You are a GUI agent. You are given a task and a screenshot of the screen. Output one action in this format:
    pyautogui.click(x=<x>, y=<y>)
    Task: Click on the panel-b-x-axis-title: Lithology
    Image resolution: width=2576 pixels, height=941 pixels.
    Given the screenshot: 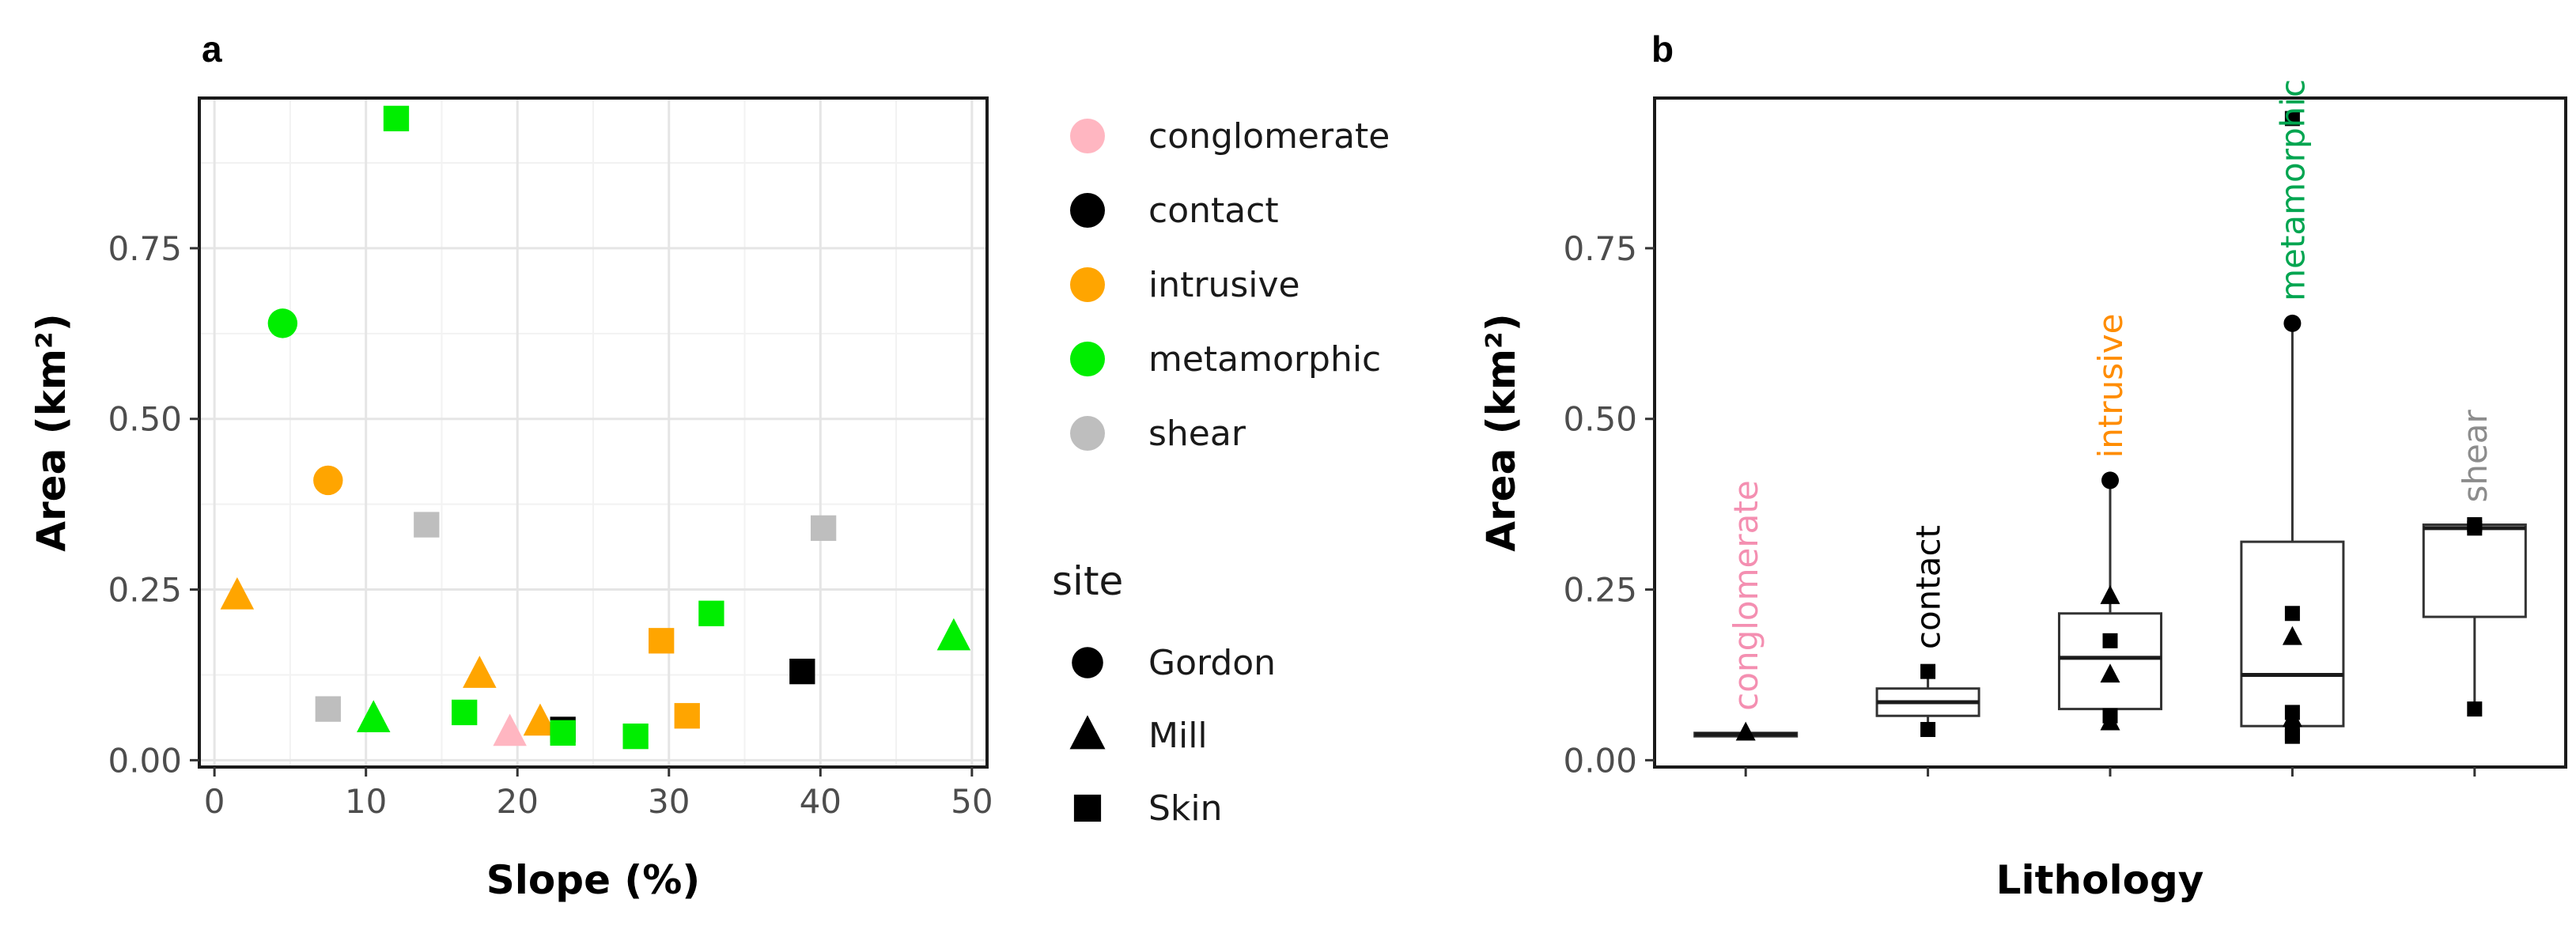 What is the action you would take?
    pyautogui.click(x=2100, y=880)
    